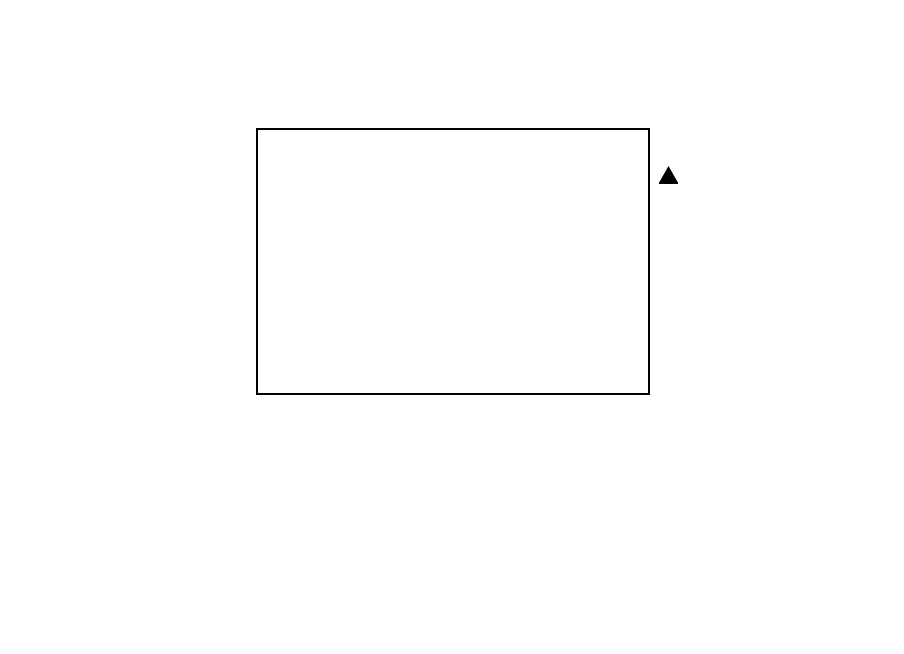 This screenshot has width=904, height=654. Describe the element at coordinates (668, 183) in the screenshot. I see `colorbar-bar` at that location.